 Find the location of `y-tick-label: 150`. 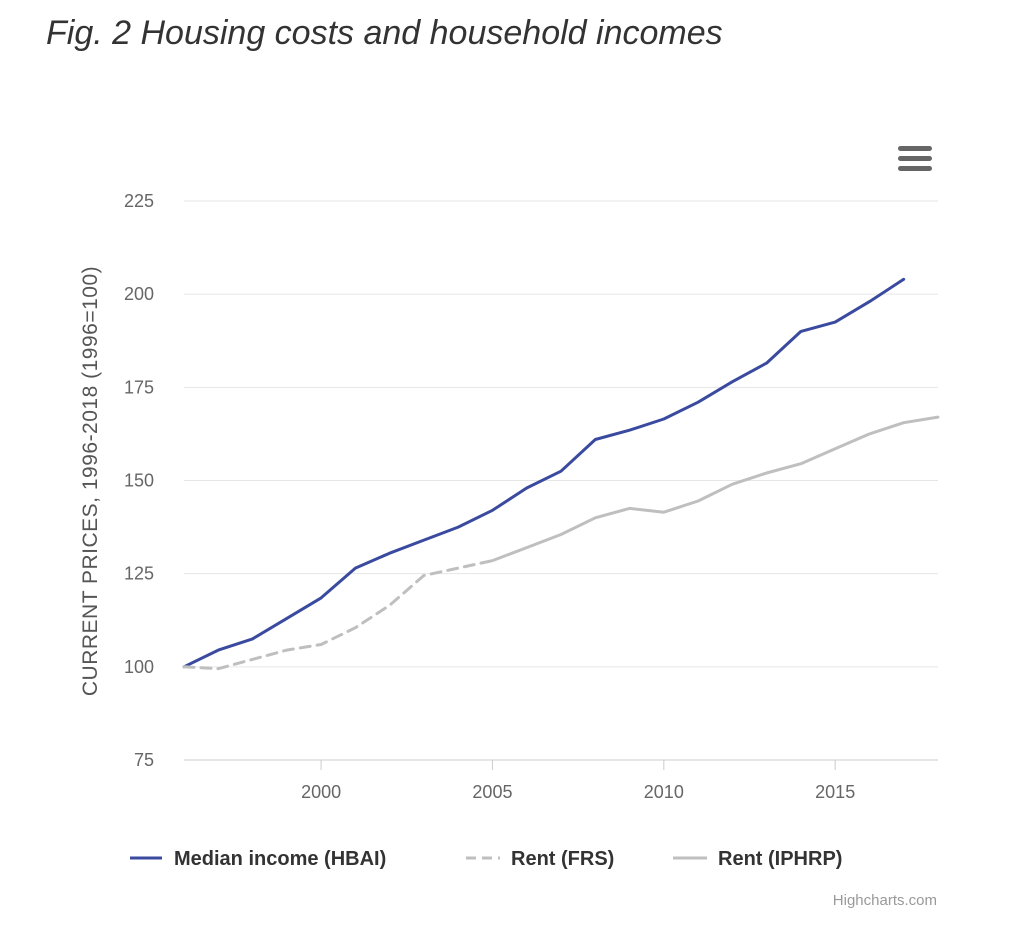

y-tick-label: 150 is located at coordinates (139, 481).